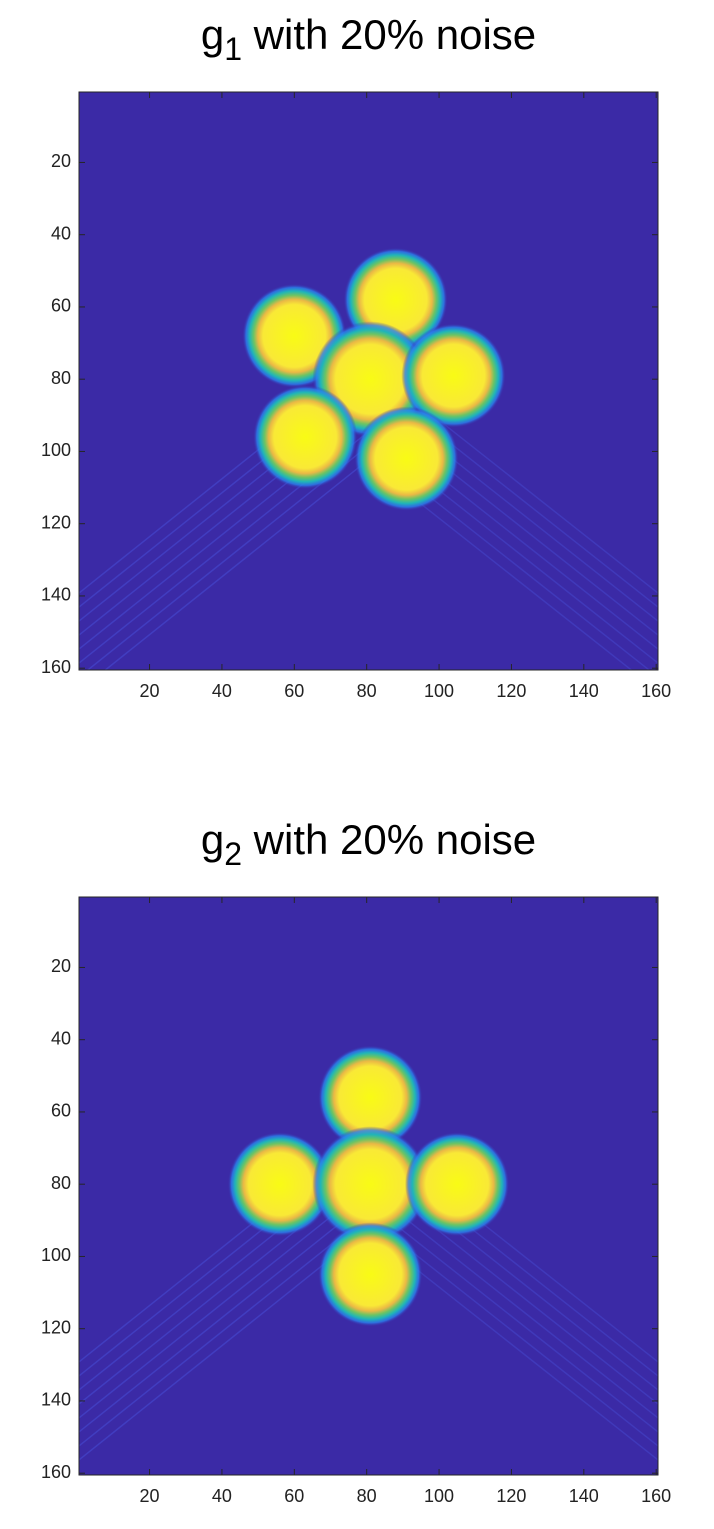 The image size is (714, 1529). I want to click on title-subscript: 2, so click(233, 854).